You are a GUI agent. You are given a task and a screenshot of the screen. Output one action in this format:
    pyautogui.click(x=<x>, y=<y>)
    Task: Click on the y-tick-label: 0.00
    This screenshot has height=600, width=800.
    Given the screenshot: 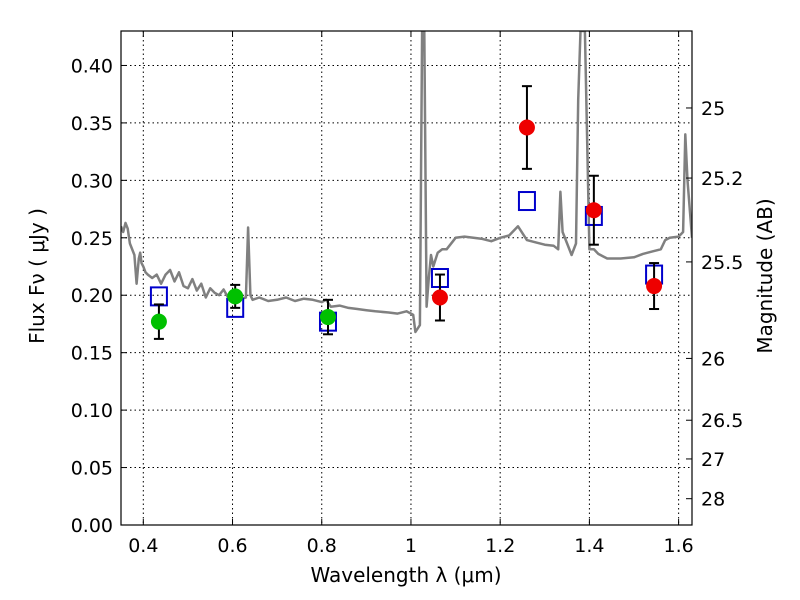 What is the action you would take?
    pyautogui.click(x=92, y=526)
    